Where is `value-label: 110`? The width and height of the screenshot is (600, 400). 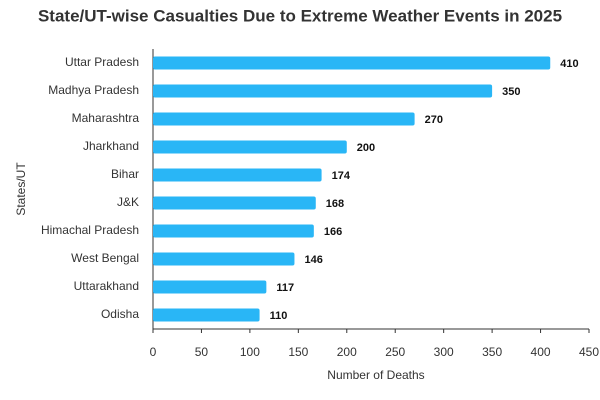 value-label: 110 is located at coordinates (279, 316).